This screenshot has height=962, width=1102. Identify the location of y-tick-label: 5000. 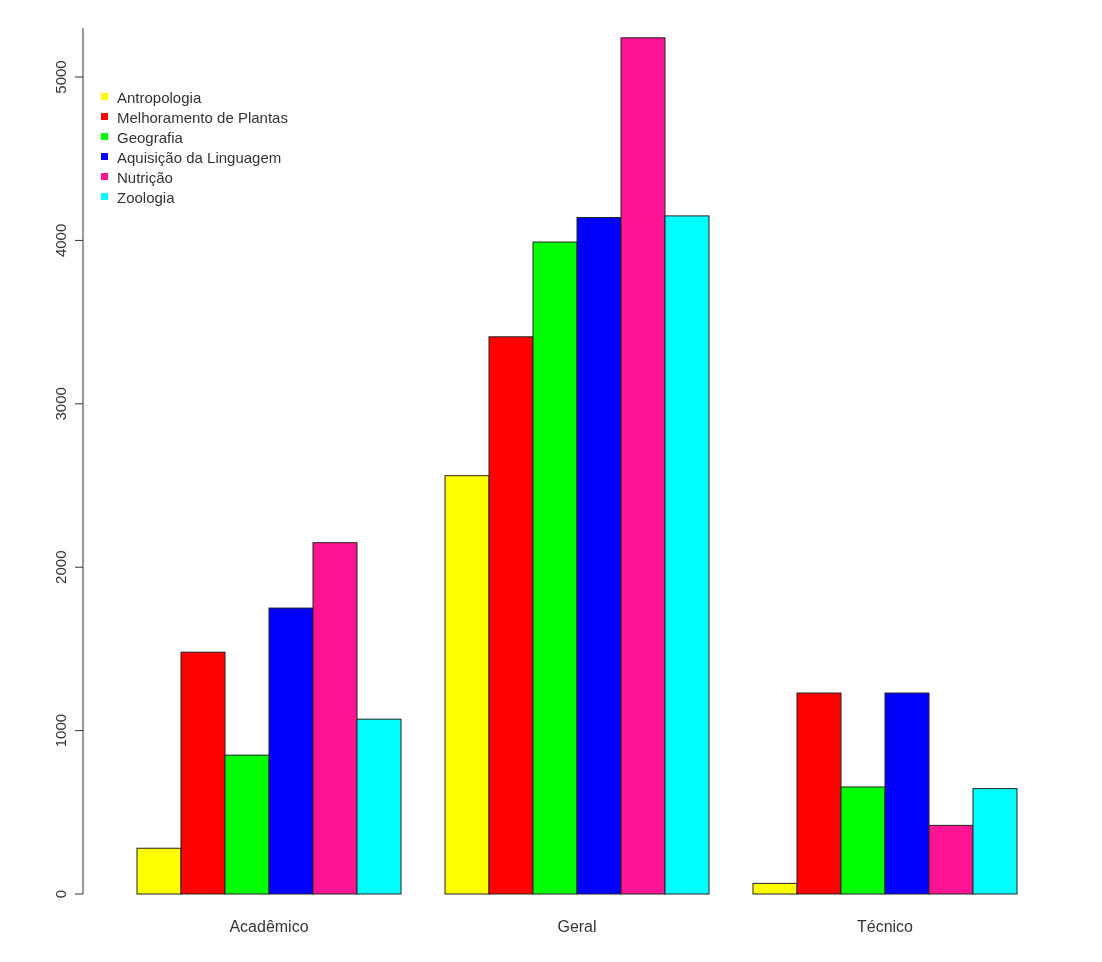
(61, 77).